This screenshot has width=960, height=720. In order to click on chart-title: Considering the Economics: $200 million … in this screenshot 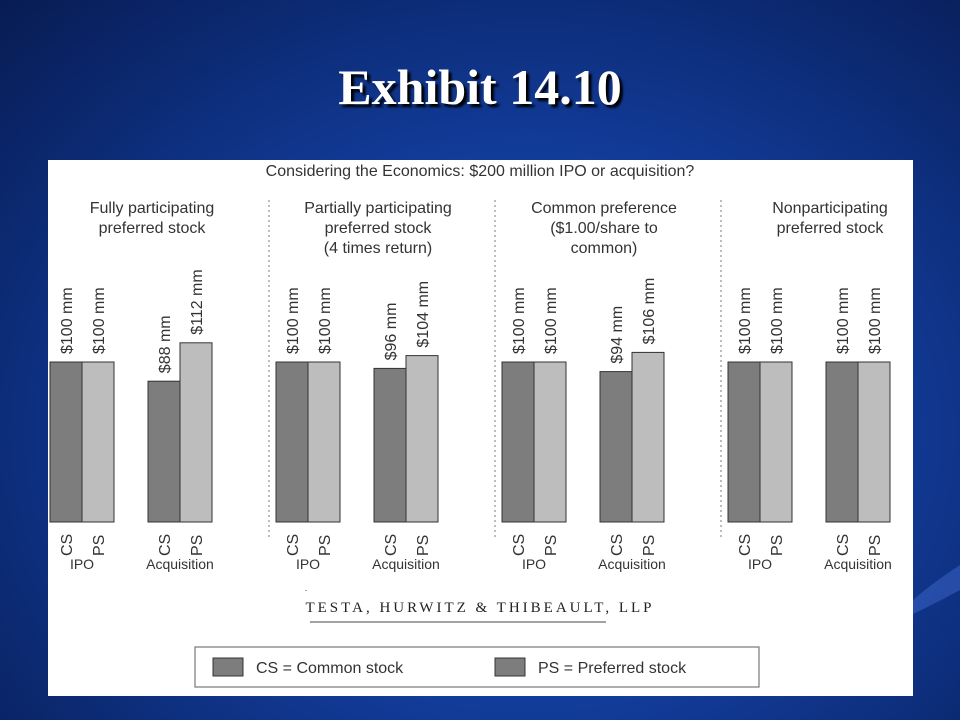, I will do `click(480, 171)`.